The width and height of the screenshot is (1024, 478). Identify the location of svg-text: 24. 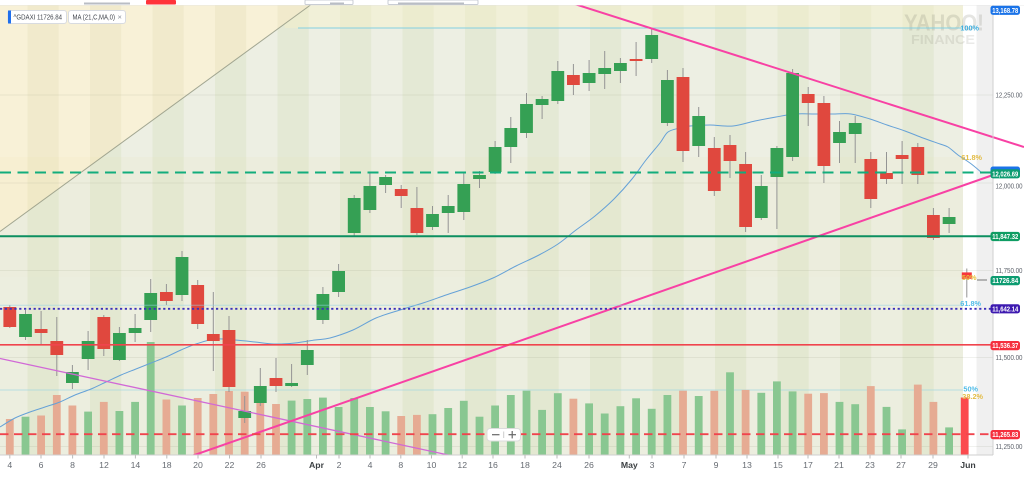
(557, 465).